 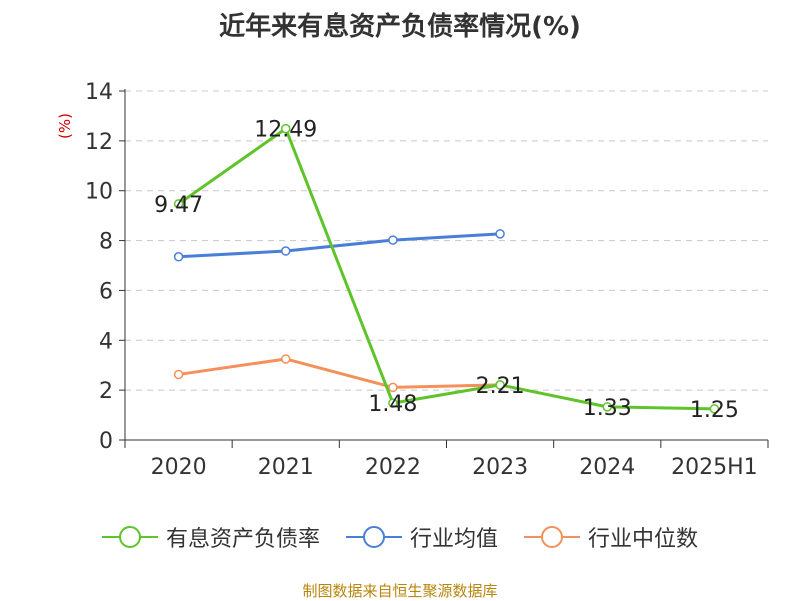 I want to click on data-label: 2.21, so click(x=500, y=386).